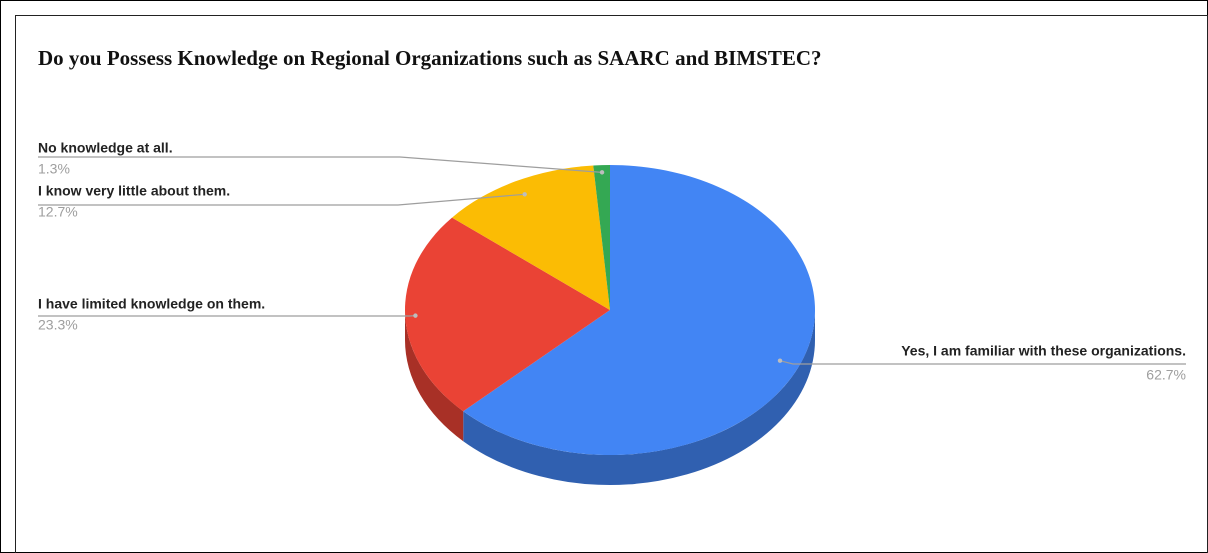 The image size is (1208, 553). Describe the element at coordinates (151, 304) in the screenshot. I see `slice-label: I have limited knowledge on them.` at that location.